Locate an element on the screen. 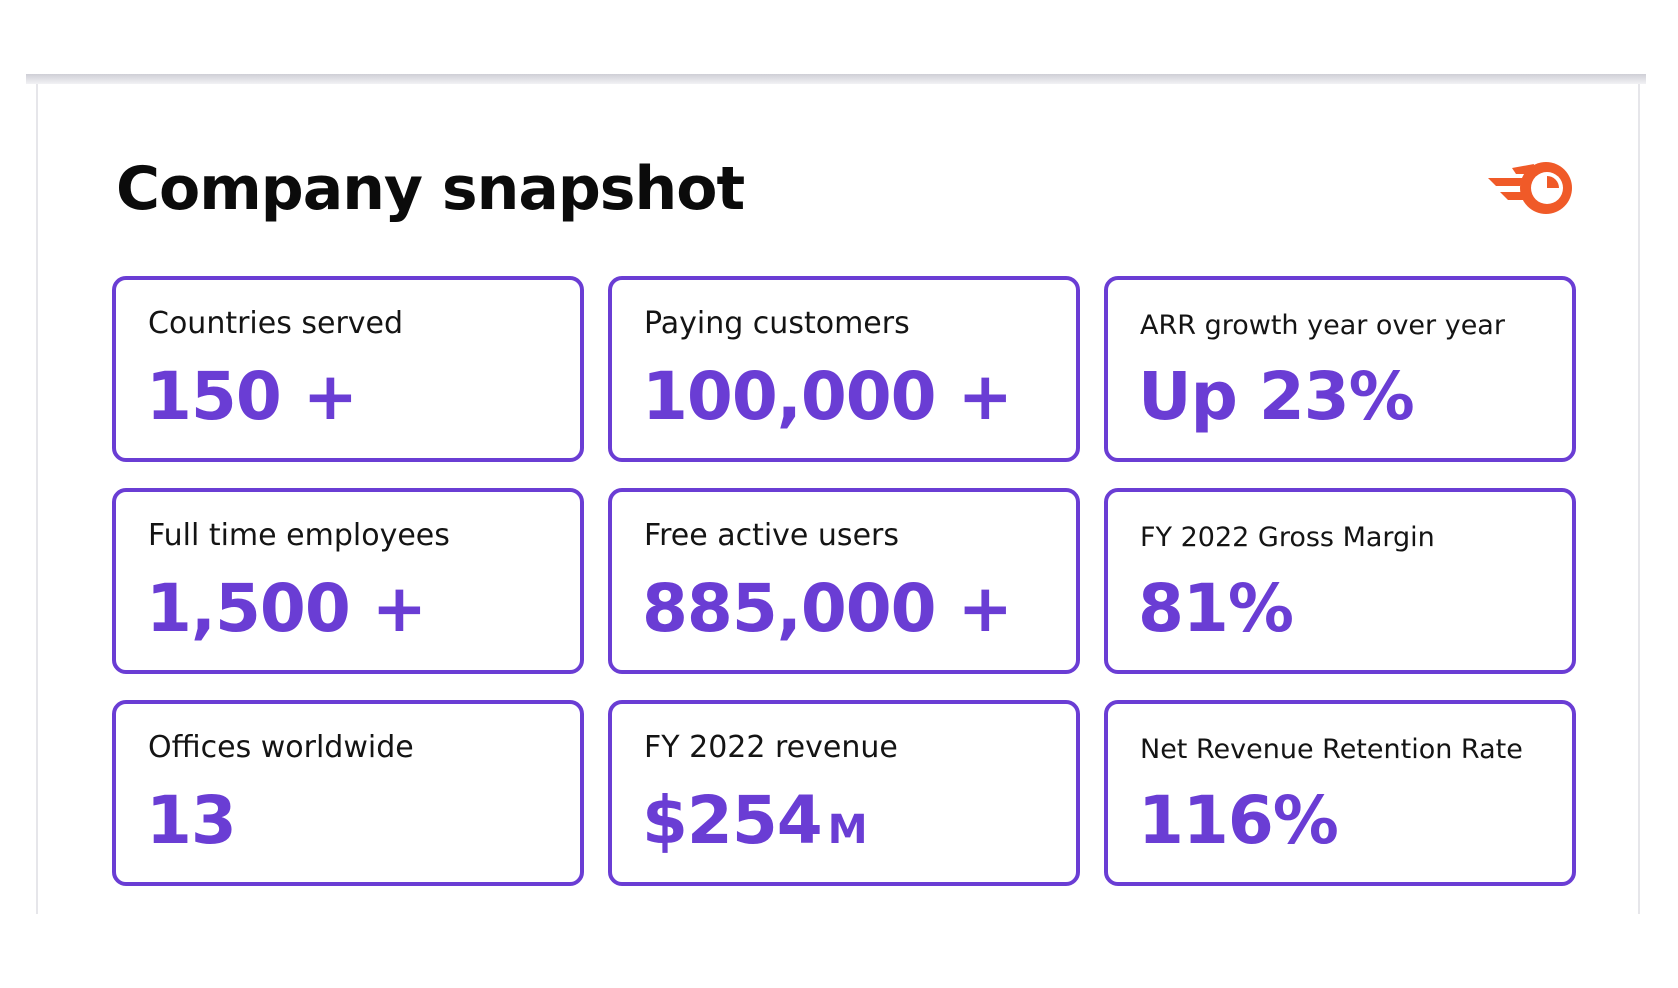 This screenshot has width=1678, height=988. stat-value: Up 23% is located at coordinates (1276, 396).